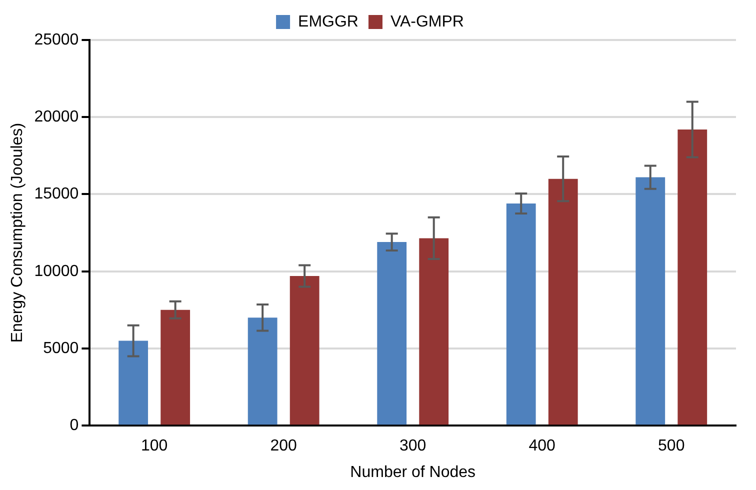  I want to click on x-tick-label: 200, so click(284, 446).